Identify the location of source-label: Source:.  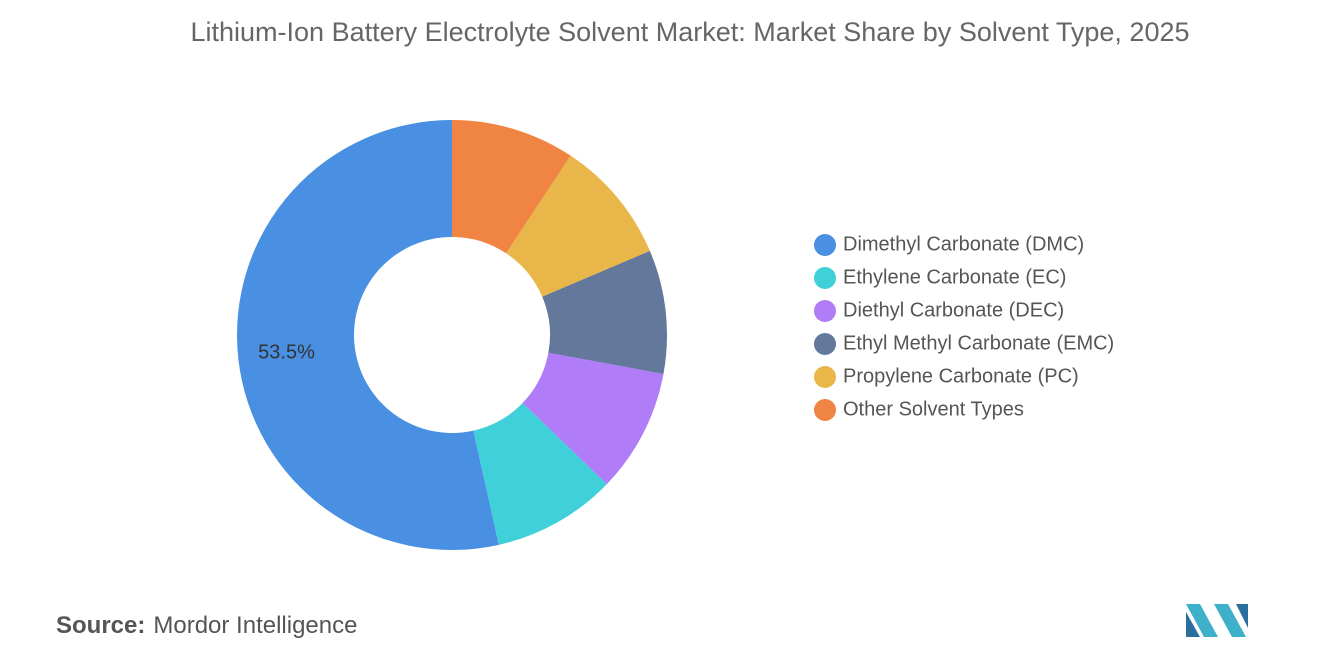
(101, 625).